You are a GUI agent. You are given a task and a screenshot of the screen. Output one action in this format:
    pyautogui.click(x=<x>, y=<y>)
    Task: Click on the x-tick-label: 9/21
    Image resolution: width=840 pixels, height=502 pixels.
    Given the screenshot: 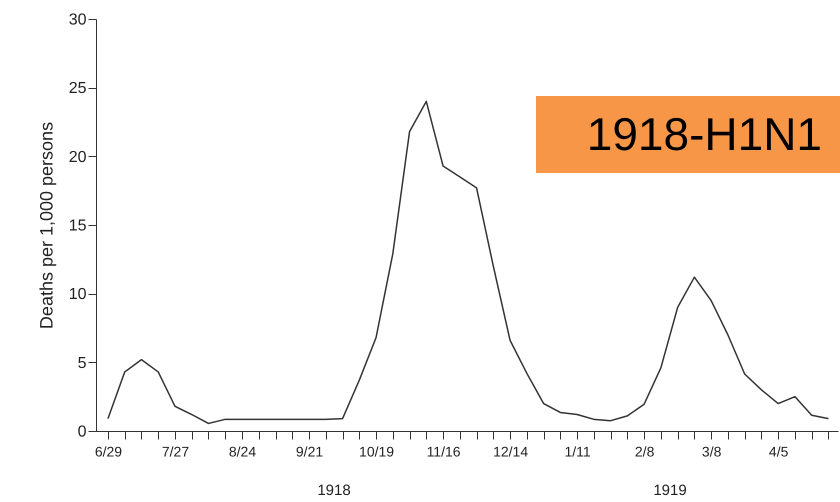 What is the action you would take?
    pyautogui.click(x=310, y=452)
    